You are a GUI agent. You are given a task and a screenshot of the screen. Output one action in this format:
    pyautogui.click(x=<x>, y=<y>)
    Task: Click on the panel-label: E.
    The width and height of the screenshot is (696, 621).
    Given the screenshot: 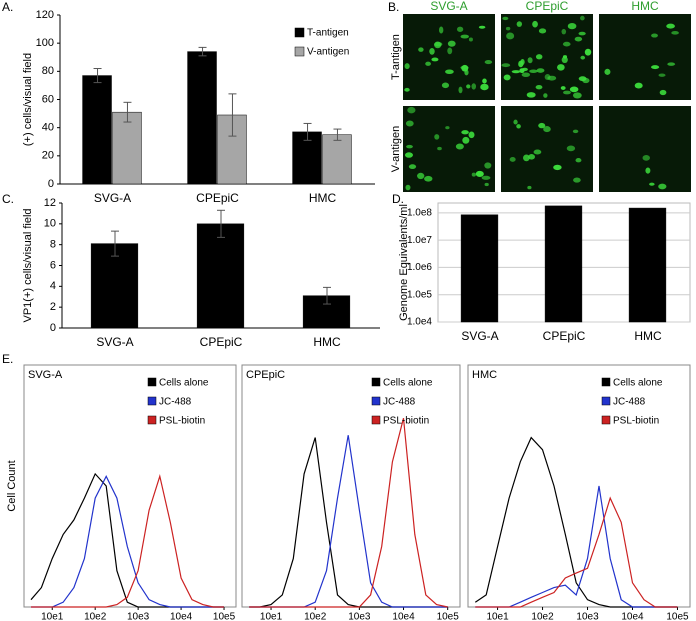 What is the action you would take?
    pyautogui.click(x=7, y=359)
    